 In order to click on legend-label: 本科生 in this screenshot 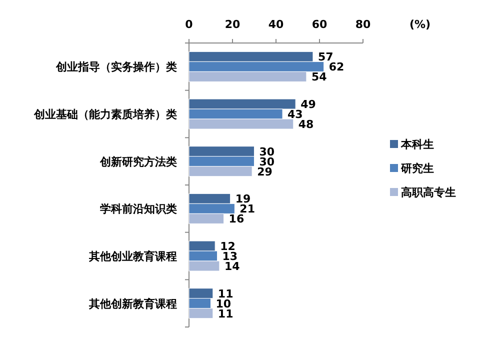, I will do `click(417, 144)`.